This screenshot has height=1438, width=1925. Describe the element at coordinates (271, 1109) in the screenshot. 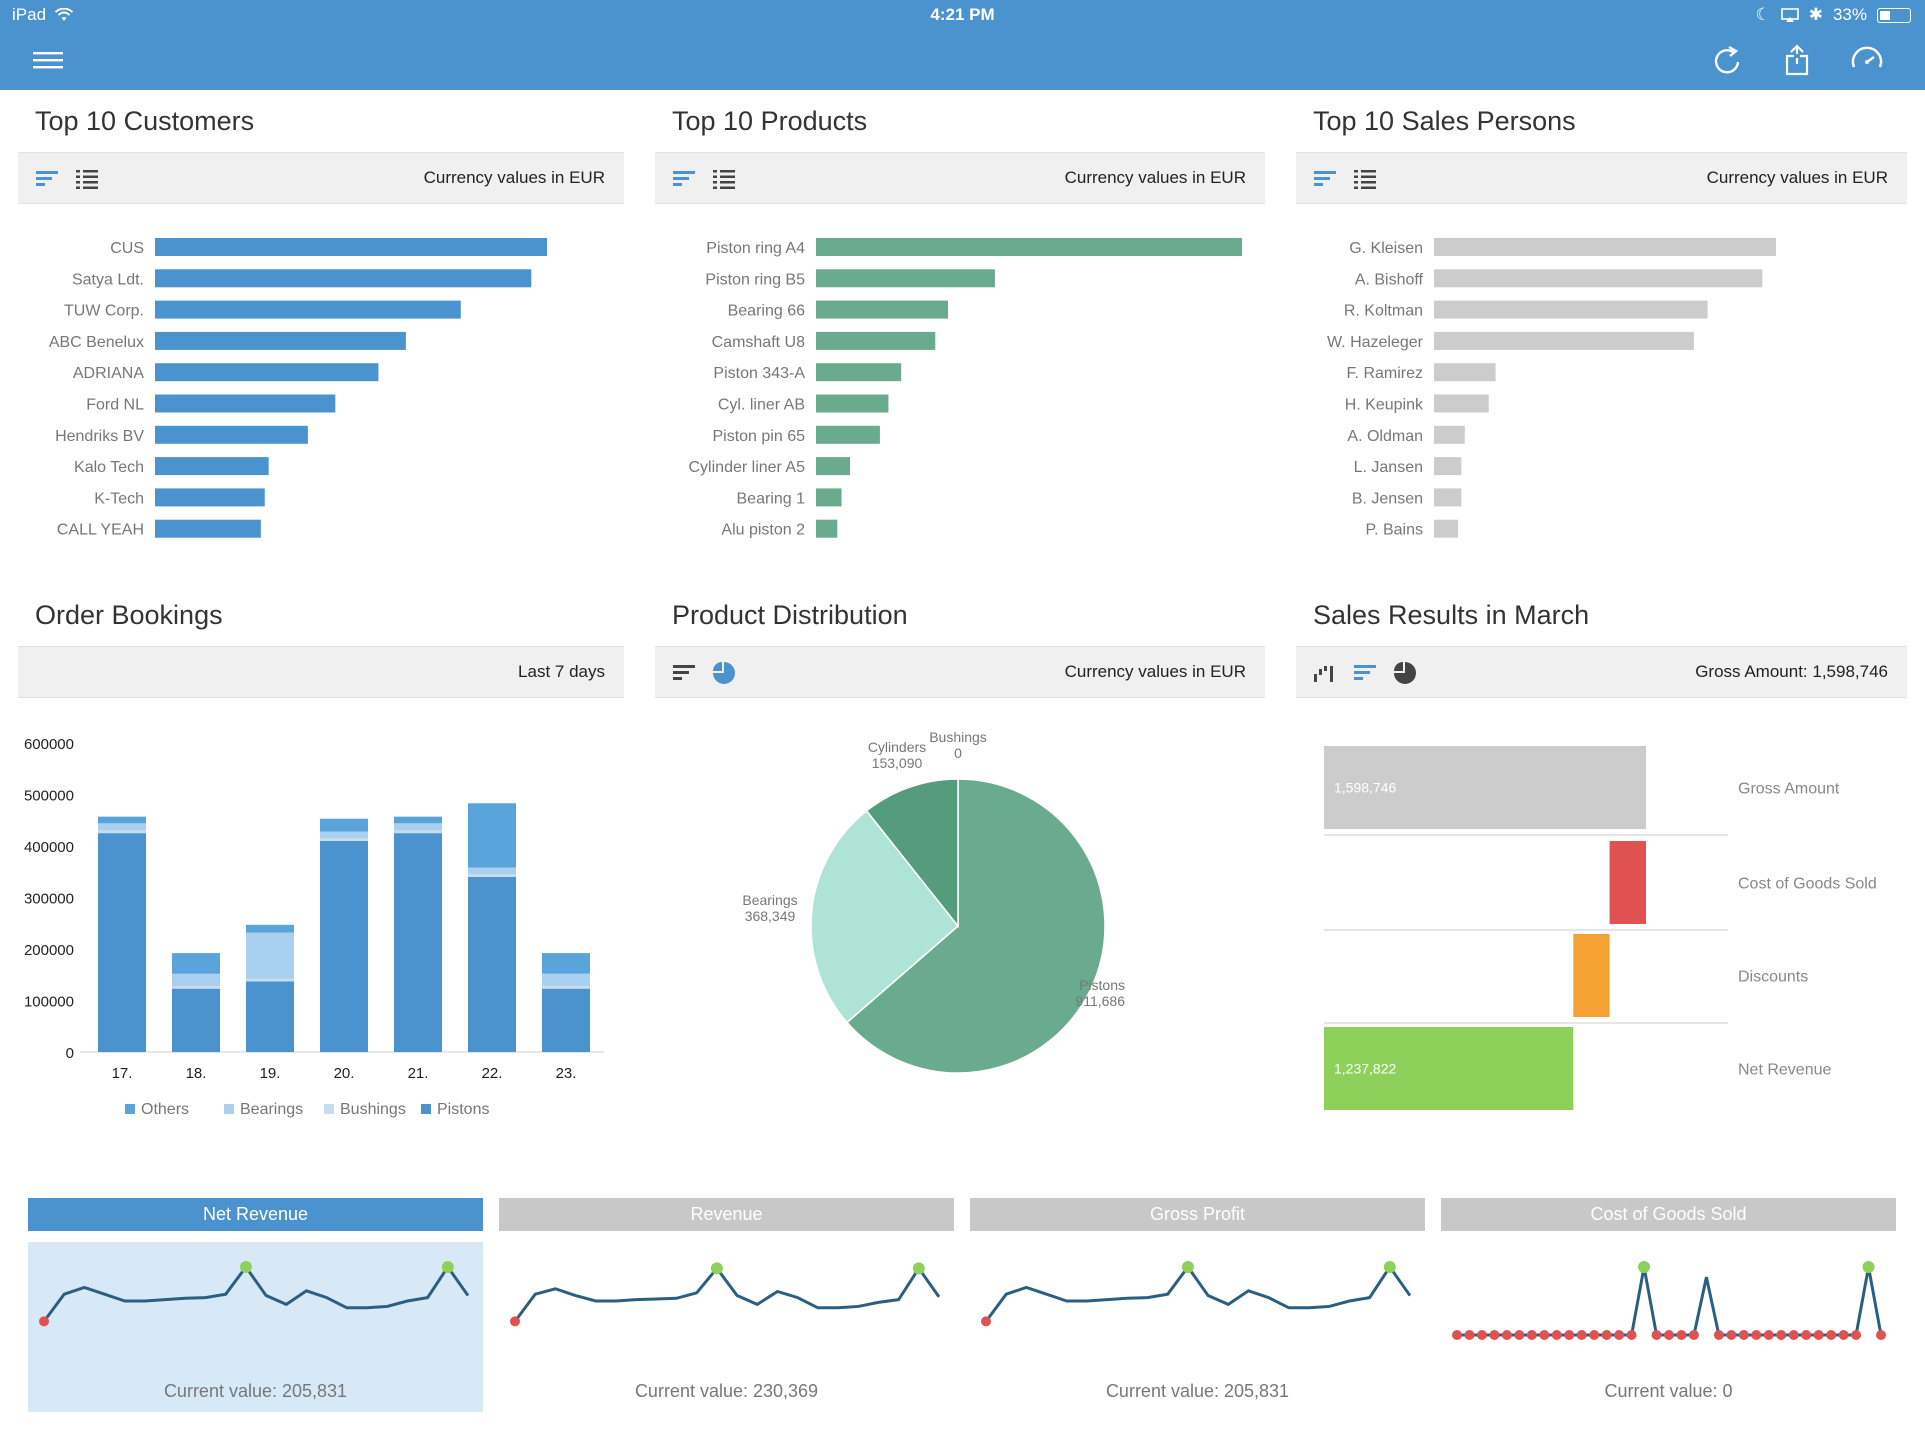

I see `legend-label: Bearings` at that location.